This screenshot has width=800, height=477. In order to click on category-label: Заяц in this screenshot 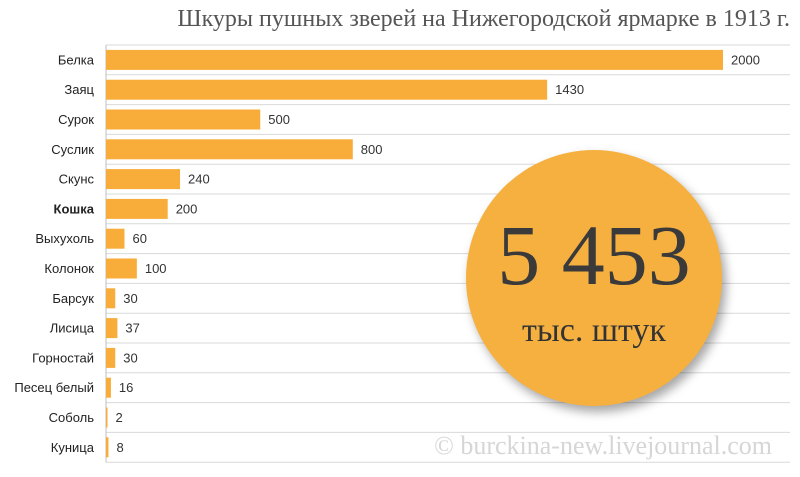, I will do `click(79, 89)`.